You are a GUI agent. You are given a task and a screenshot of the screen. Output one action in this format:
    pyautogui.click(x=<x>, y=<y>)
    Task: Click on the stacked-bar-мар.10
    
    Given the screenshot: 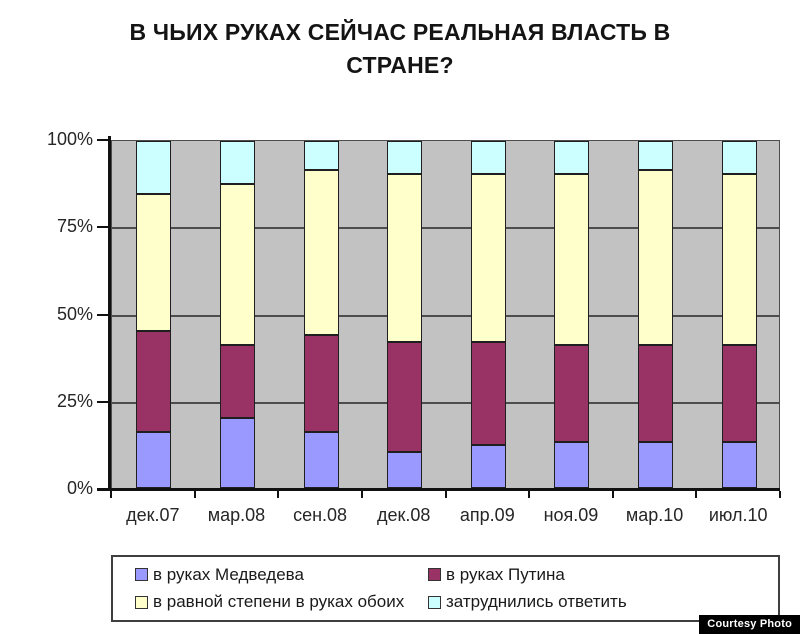 What is the action you would take?
    pyautogui.click(x=656, y=314)
    